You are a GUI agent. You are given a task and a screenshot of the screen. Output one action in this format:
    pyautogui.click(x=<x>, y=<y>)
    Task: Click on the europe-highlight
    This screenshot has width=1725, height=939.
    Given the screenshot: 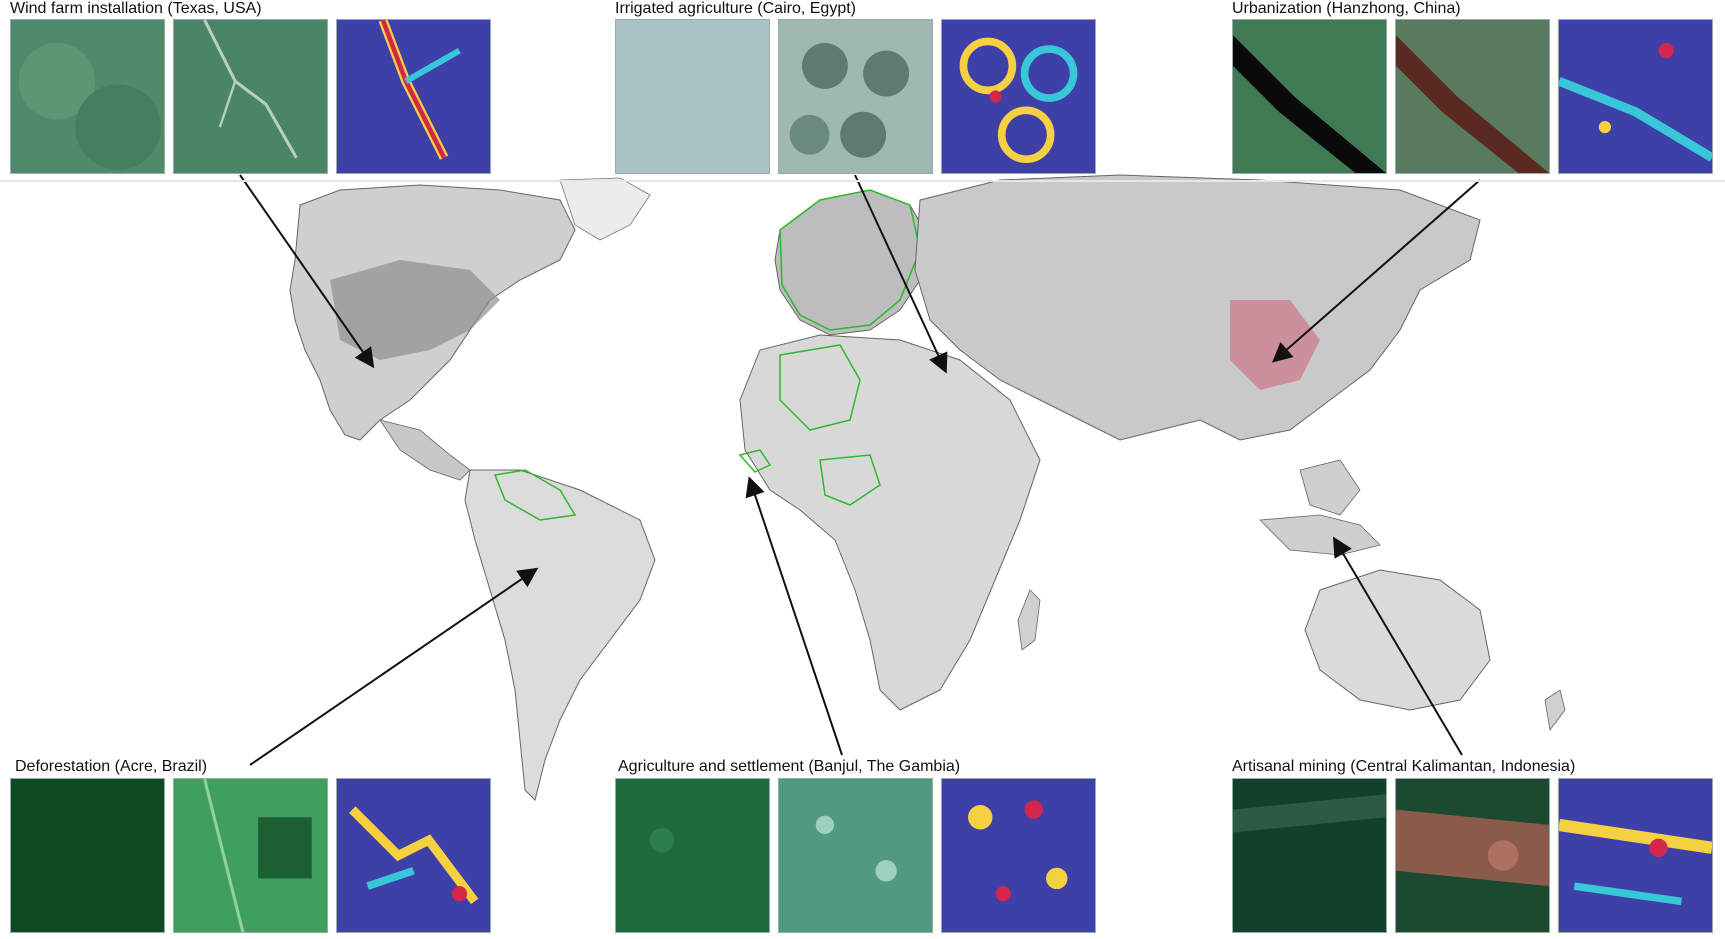 What is the action you would take?
    pyautogui.click(x=850, y=260)
    